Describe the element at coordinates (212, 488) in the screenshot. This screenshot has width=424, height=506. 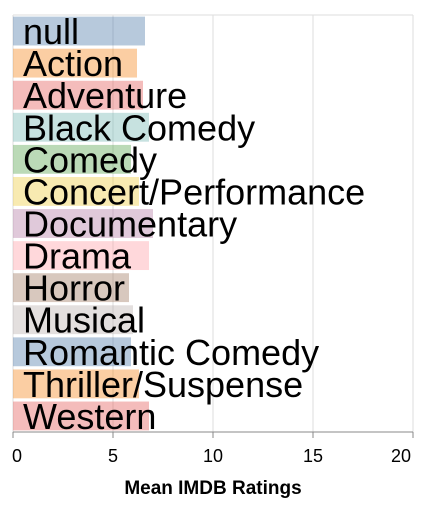
I see `x-axis-title: Mean IMDB Ratings` at that location.